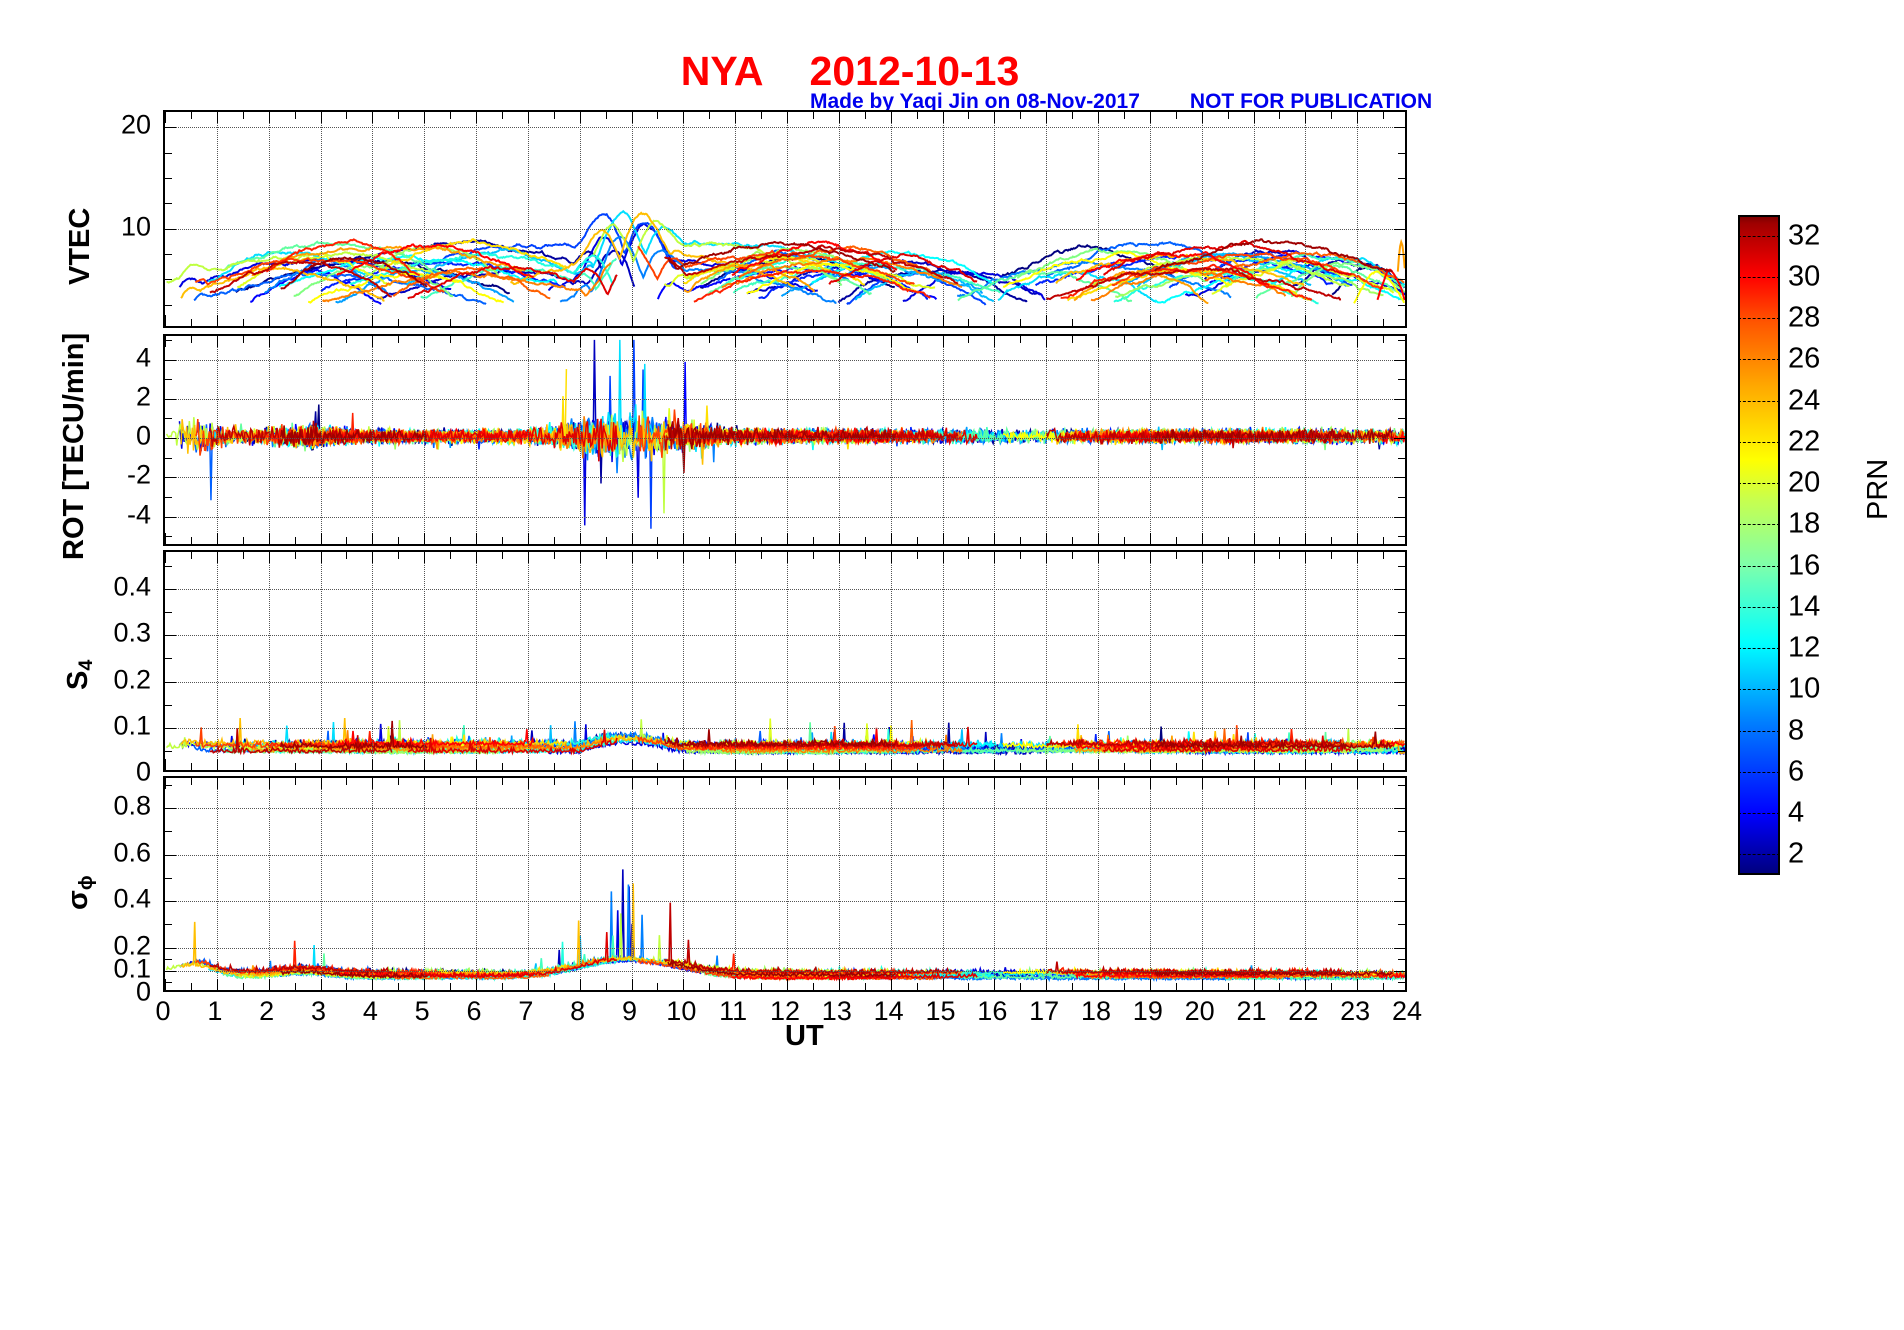 The image size is (1904, 1330). Describe the element at coordinates (1796, 730) in the screenshot. I see `colorbar-tick-label: 8` at that location.